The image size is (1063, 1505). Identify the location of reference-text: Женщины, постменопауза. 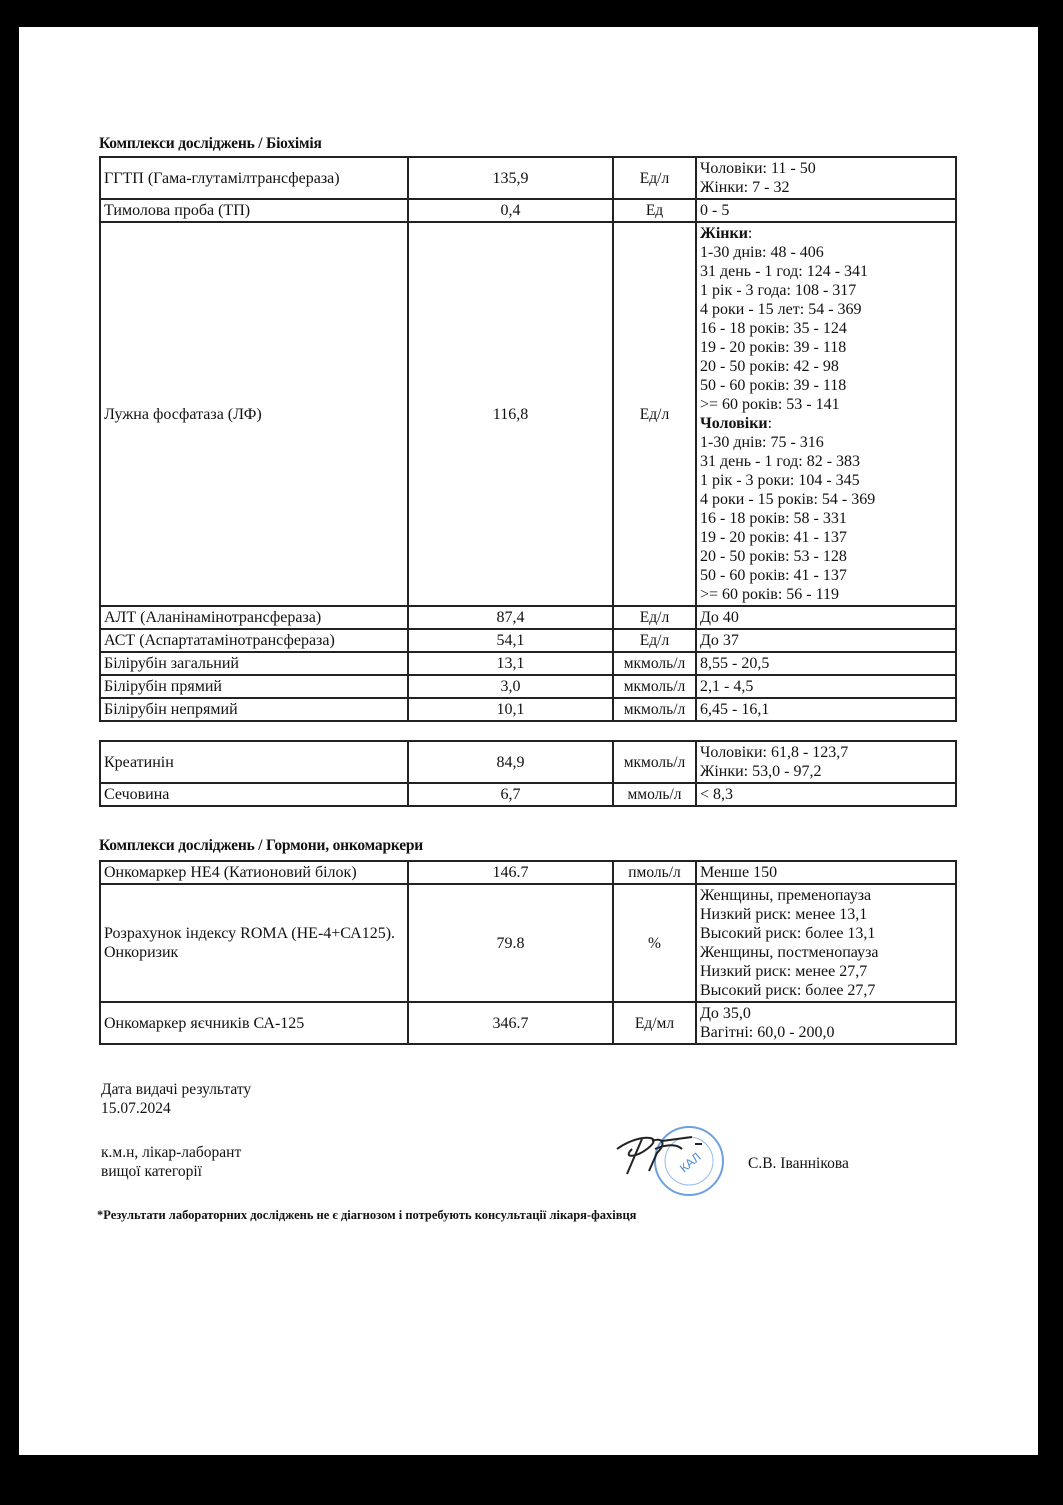
(789, 952).